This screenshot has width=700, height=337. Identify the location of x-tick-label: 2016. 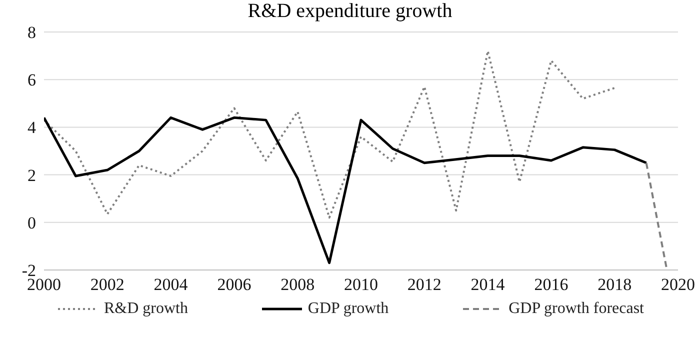
(551, 284).